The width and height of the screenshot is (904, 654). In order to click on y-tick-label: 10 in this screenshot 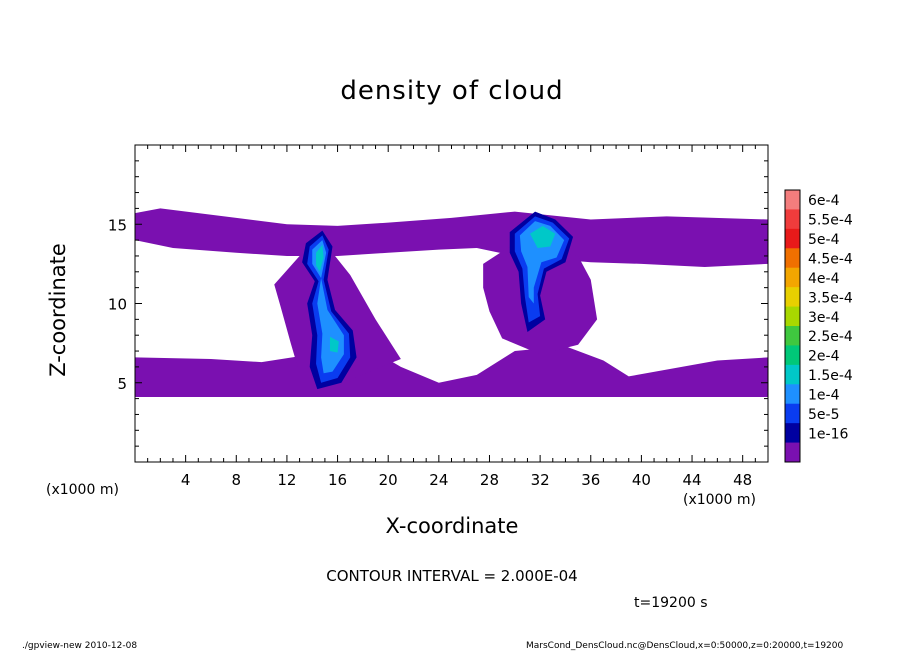, I will do `click(117, 305)`.